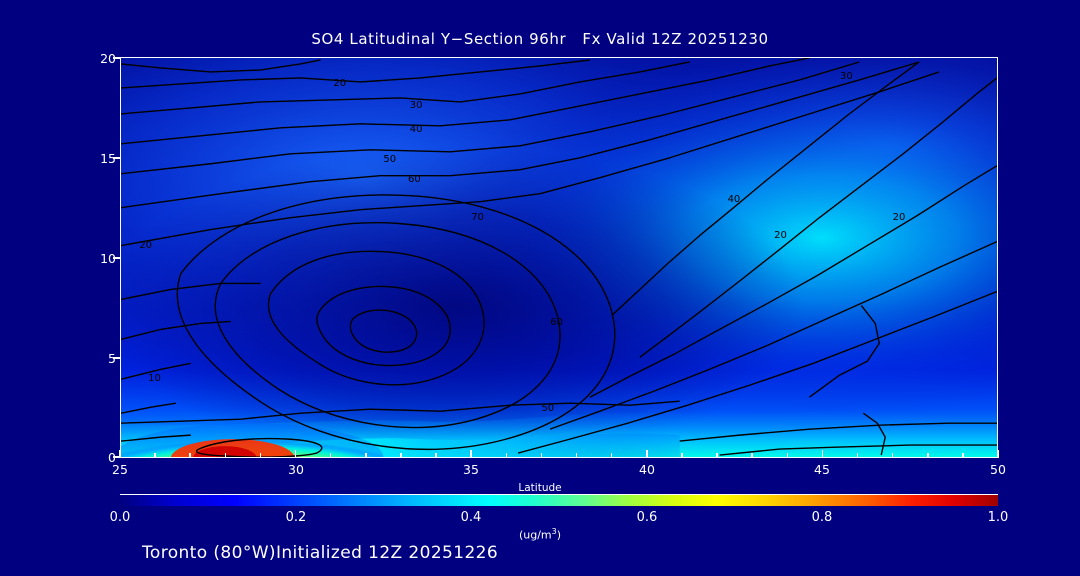  Describe the element at coordinates (471, 517) in the screenshot. I see `colorbar-tick-2: 0.4` at that location.